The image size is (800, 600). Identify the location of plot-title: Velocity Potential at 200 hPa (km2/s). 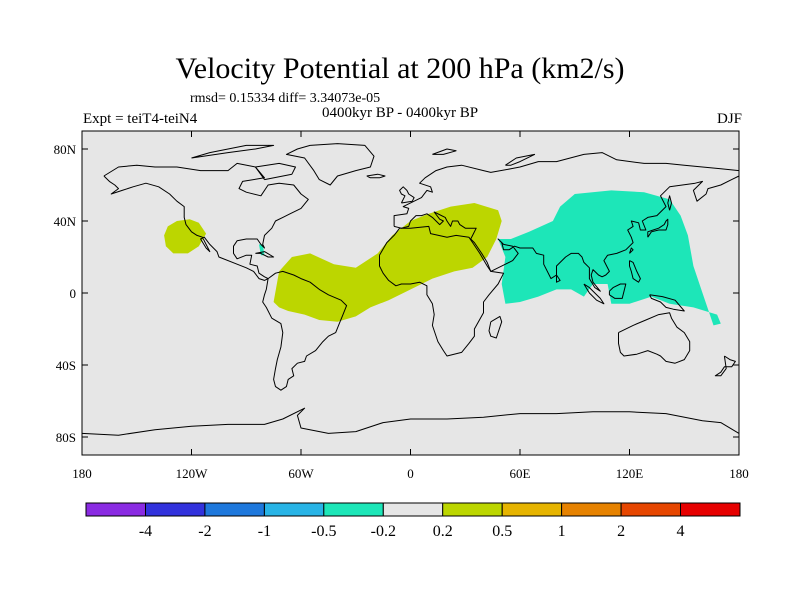
(400, 68).